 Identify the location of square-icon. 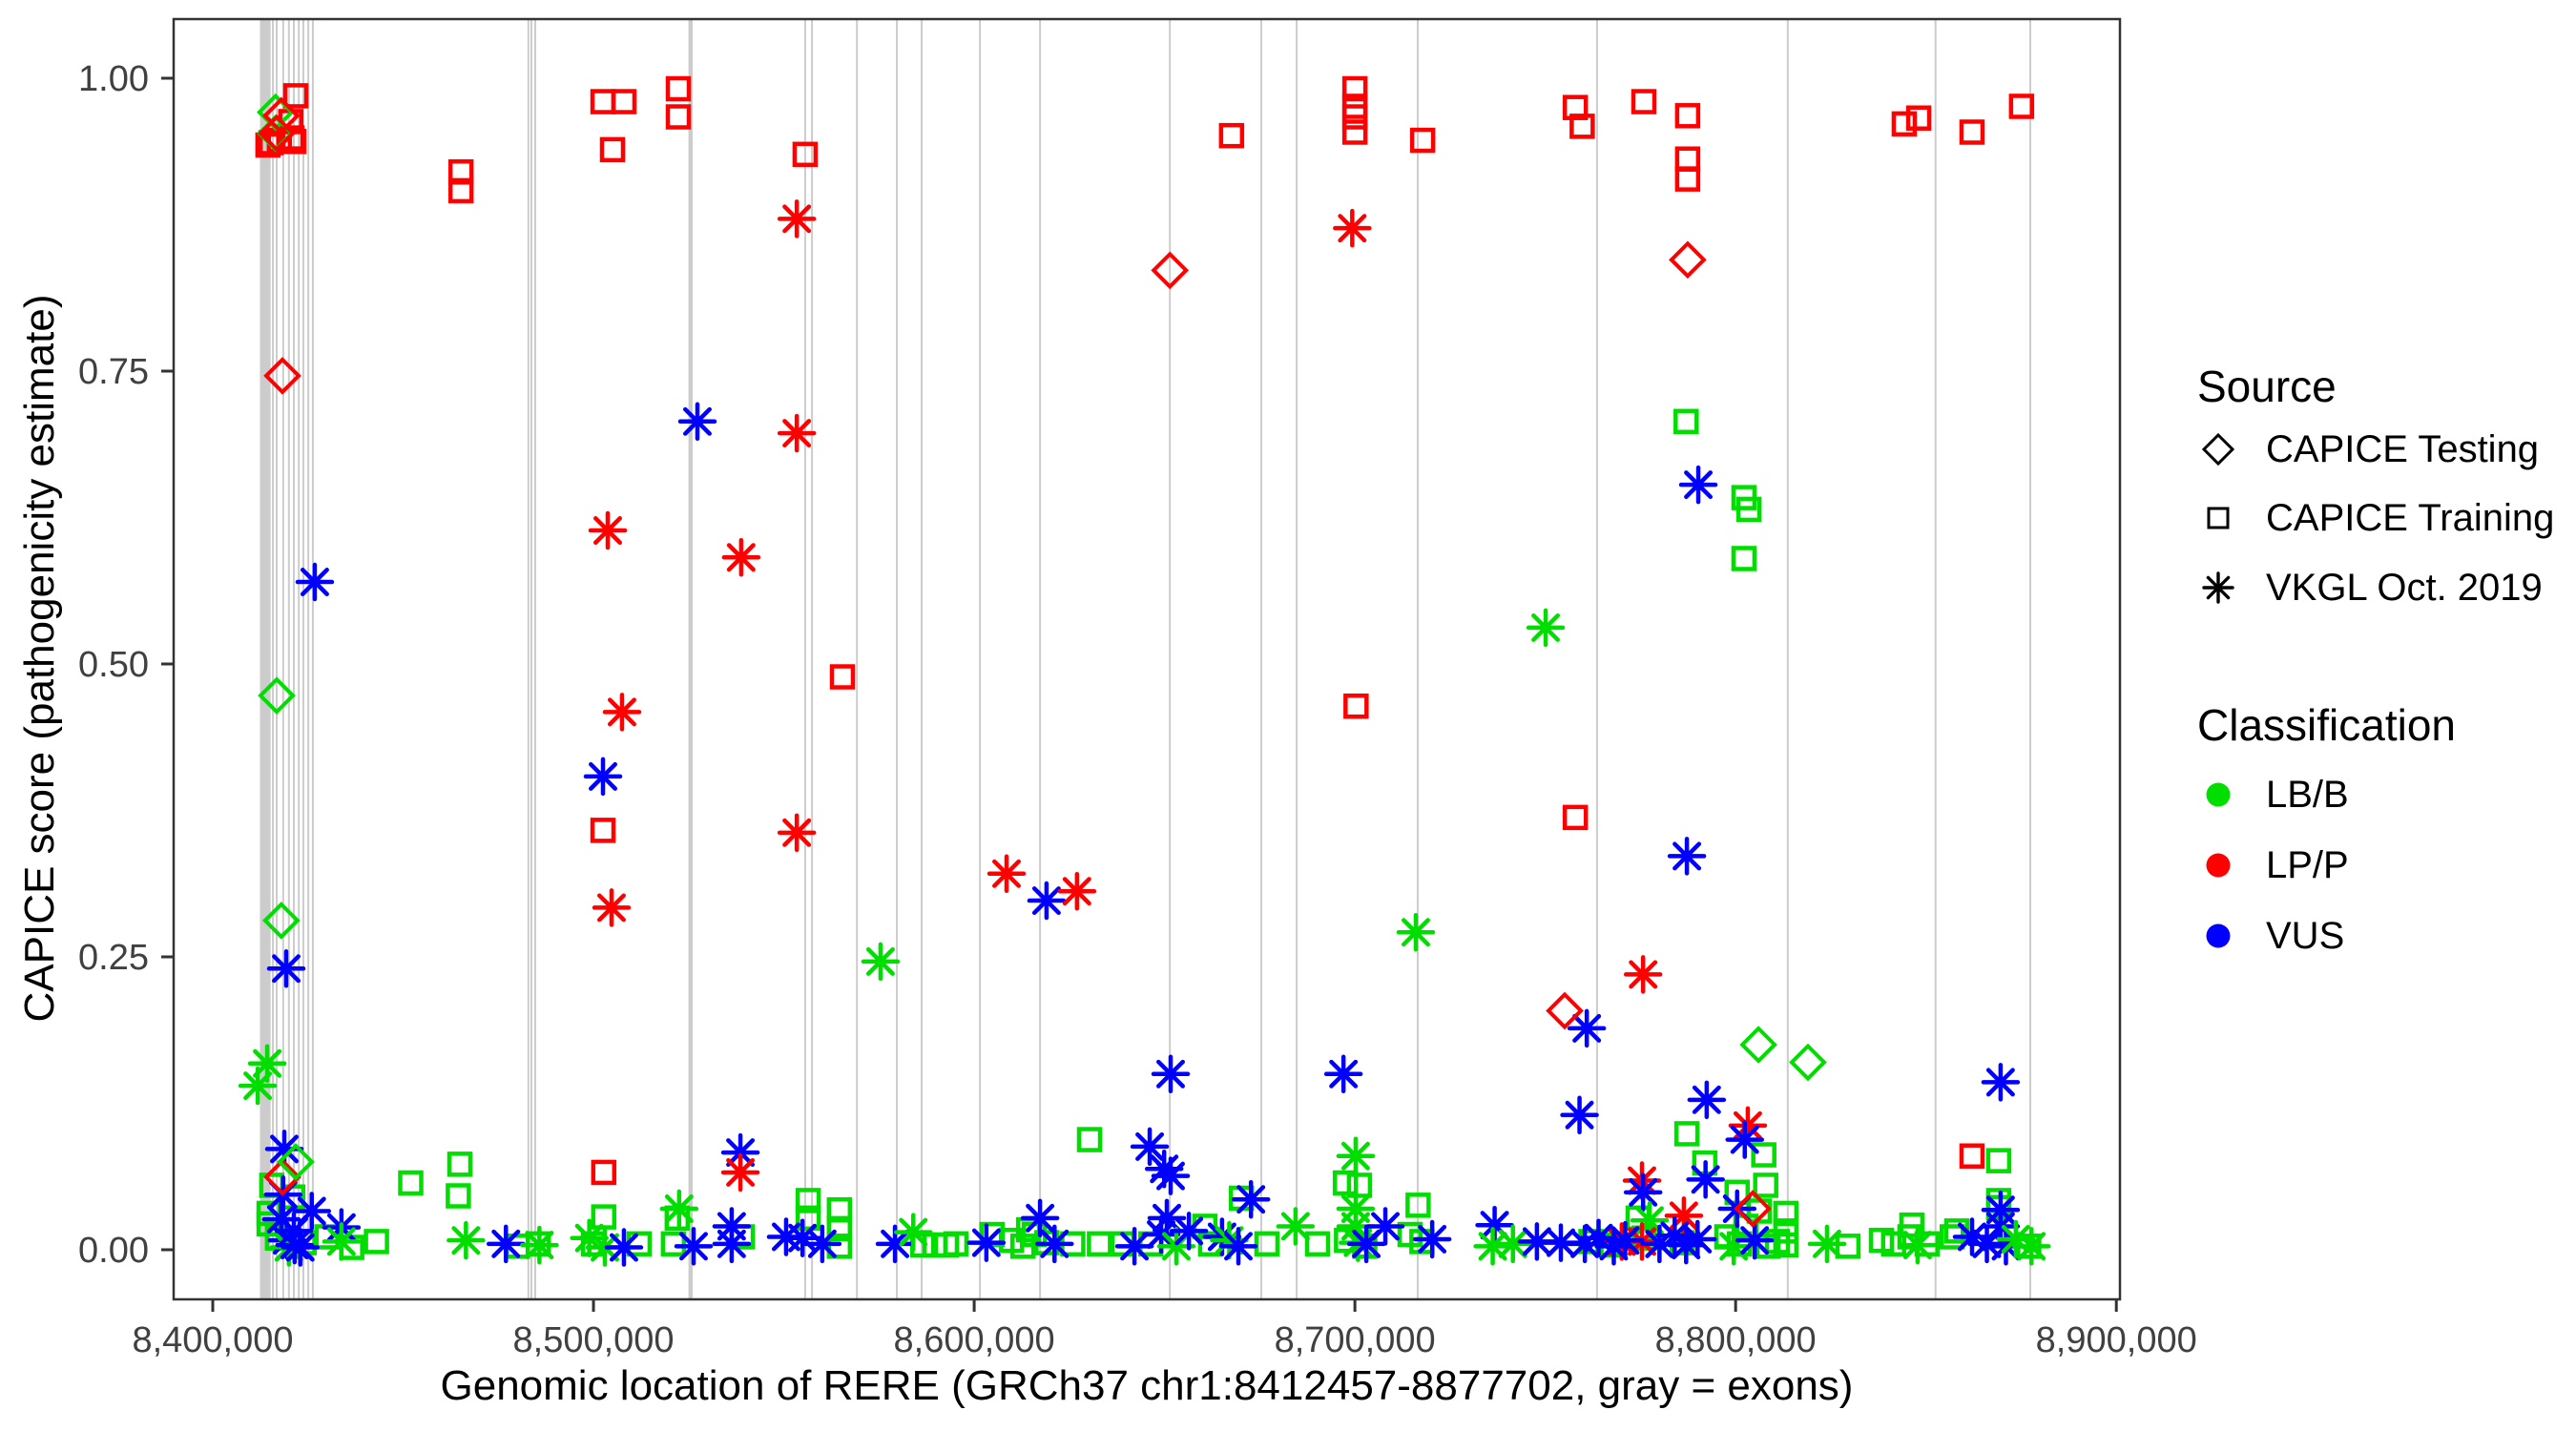
(2218, 518).